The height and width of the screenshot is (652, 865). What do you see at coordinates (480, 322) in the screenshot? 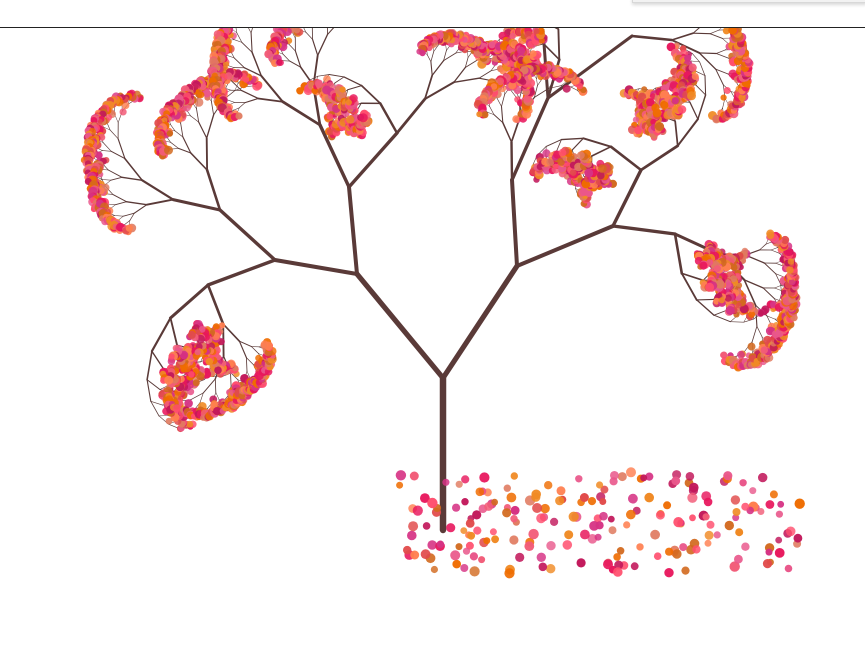
I see `main-limb-right` at bounding box center [480, 322].